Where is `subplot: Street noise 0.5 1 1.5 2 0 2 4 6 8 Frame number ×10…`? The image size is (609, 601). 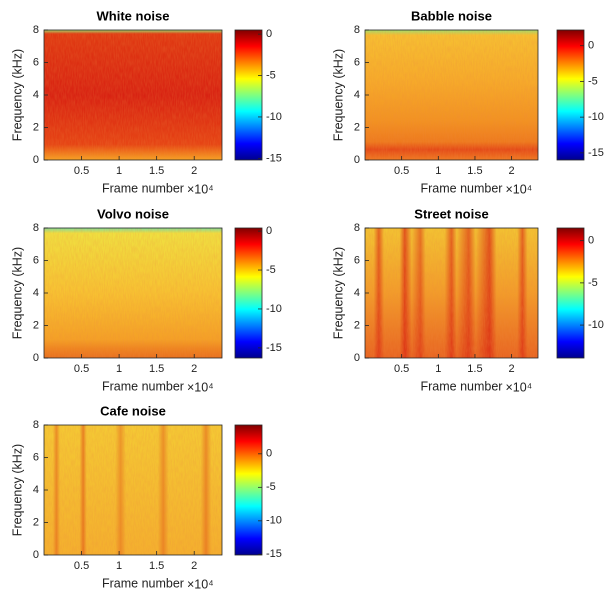 subplot: Street noise 0.5 1 1.5 2 0 2 4 6 8 Frame number ×10… is located at coordinates (467, 300).